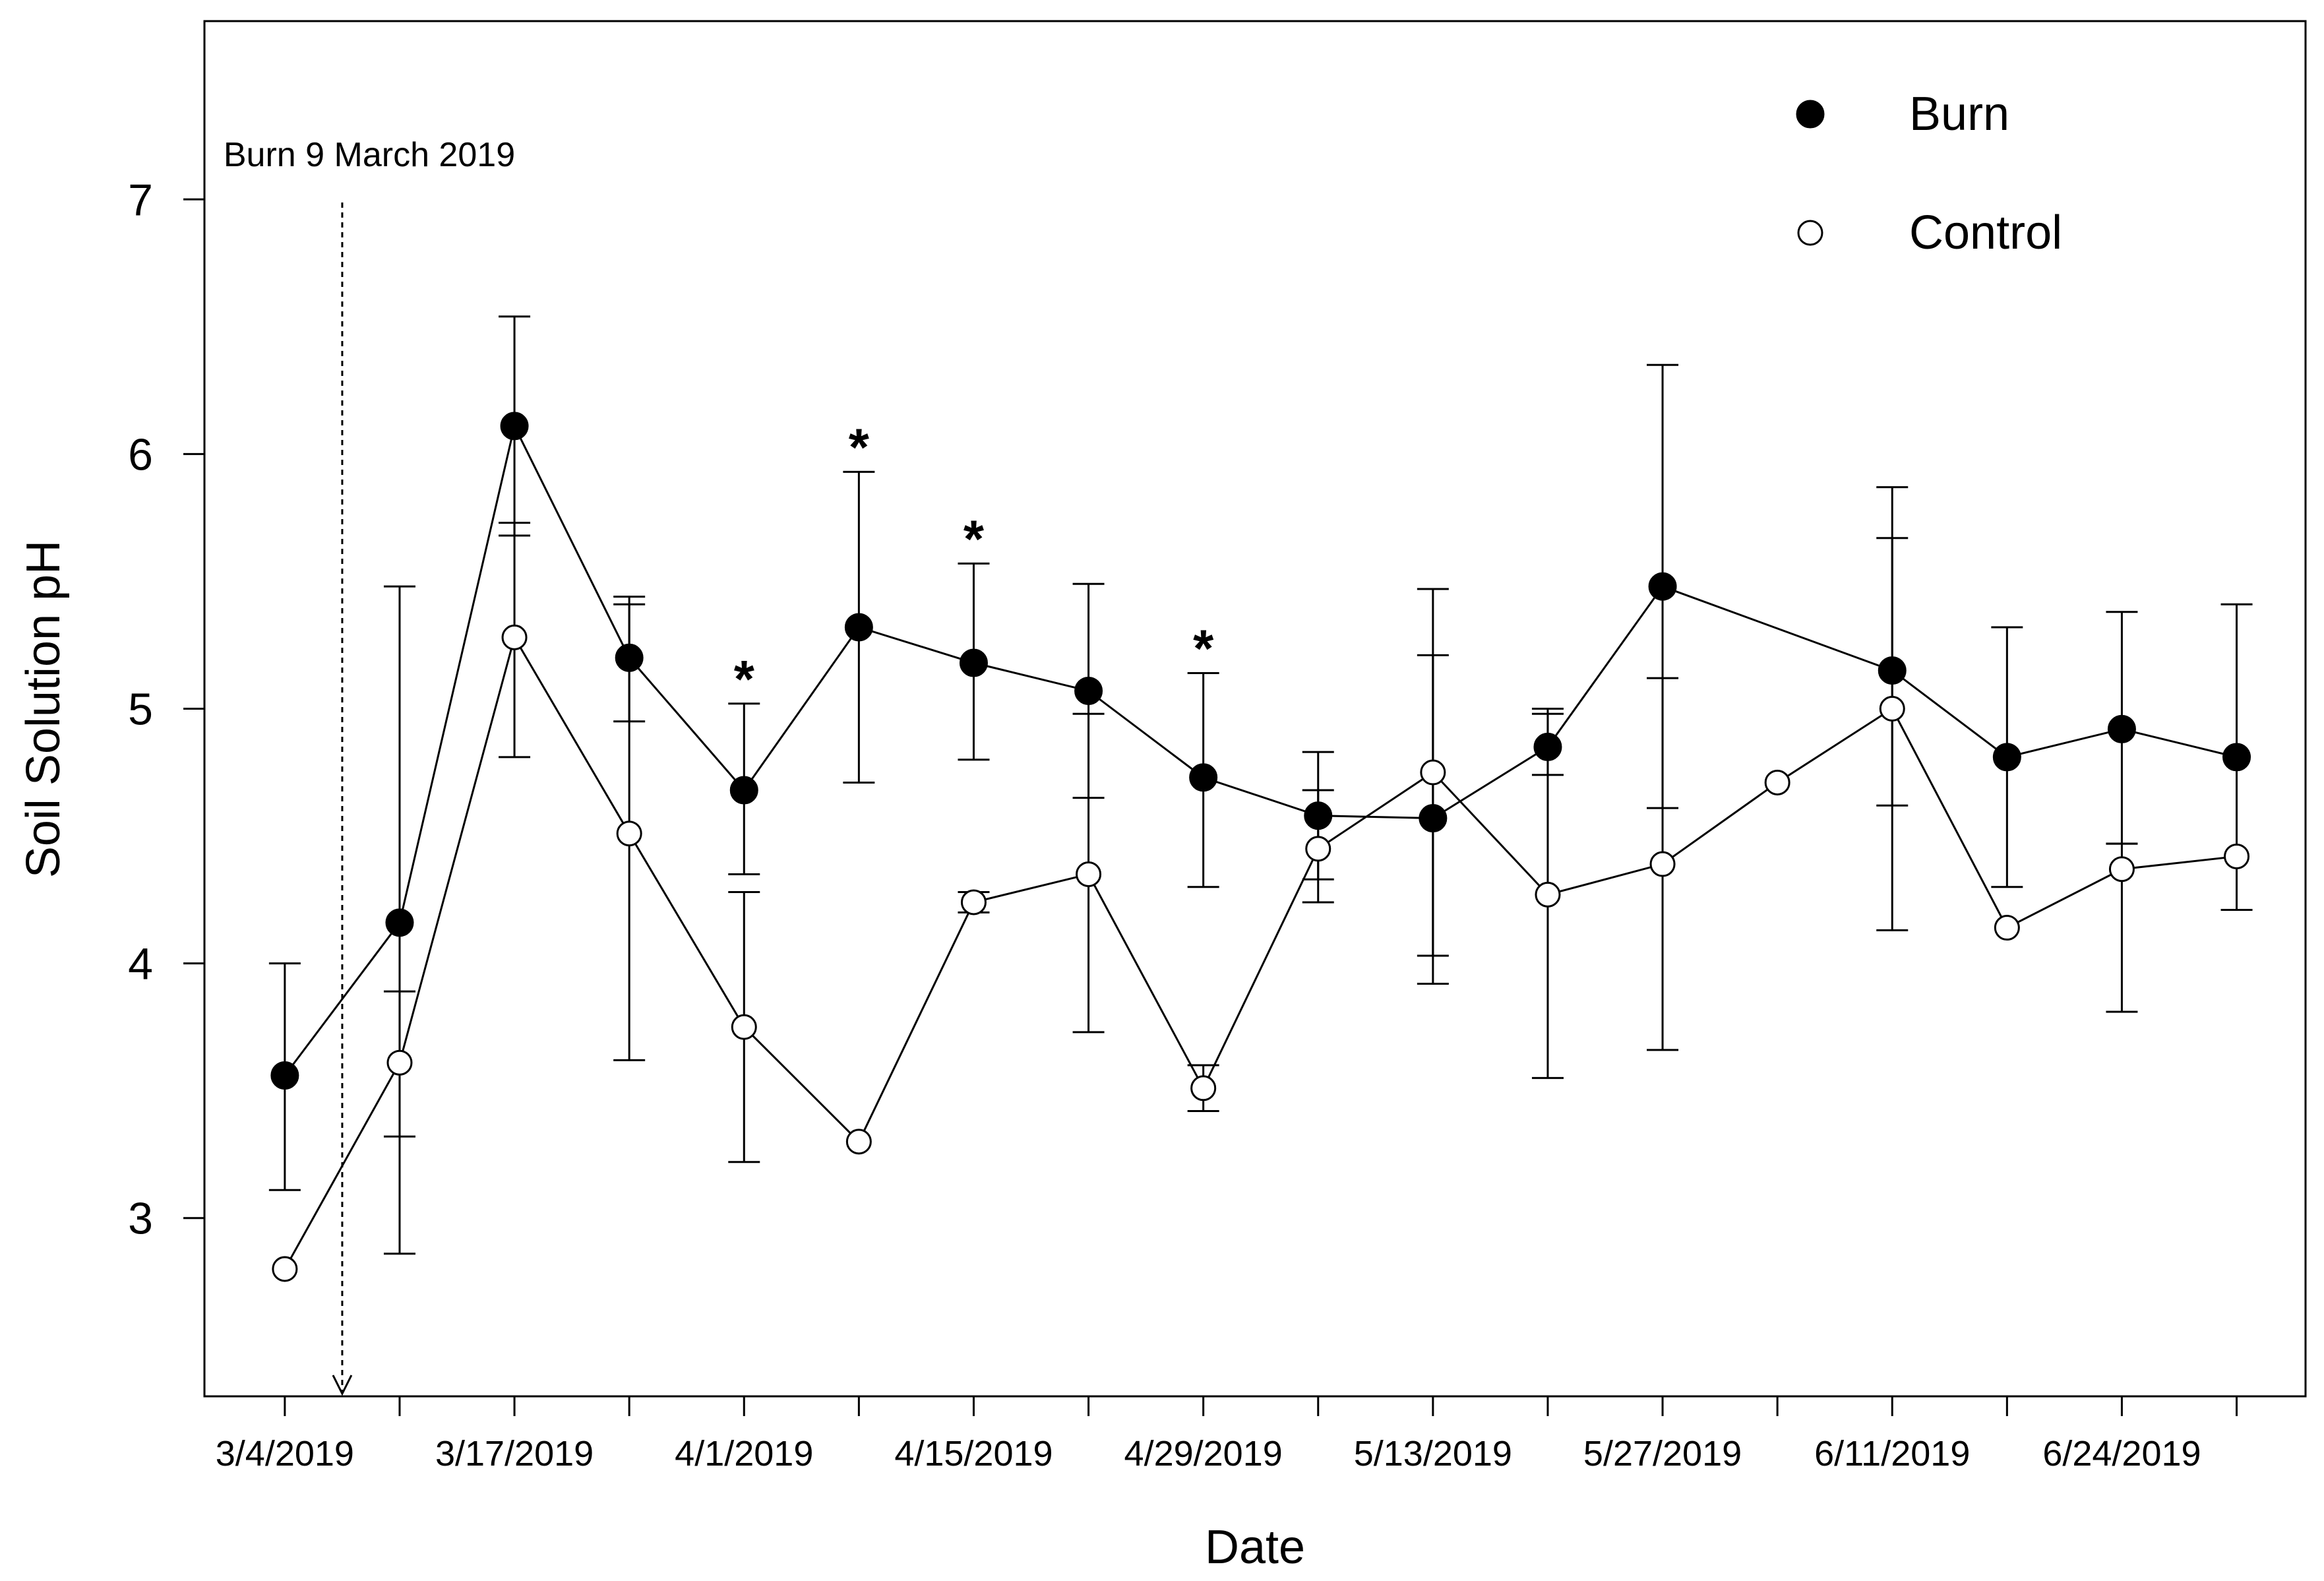 This screenshot has height=1581, width=2324. What do you see at coordinates (140, 200) in the screenshot?
I see `y-tick-label: 7` at bounding box center [140, 200].